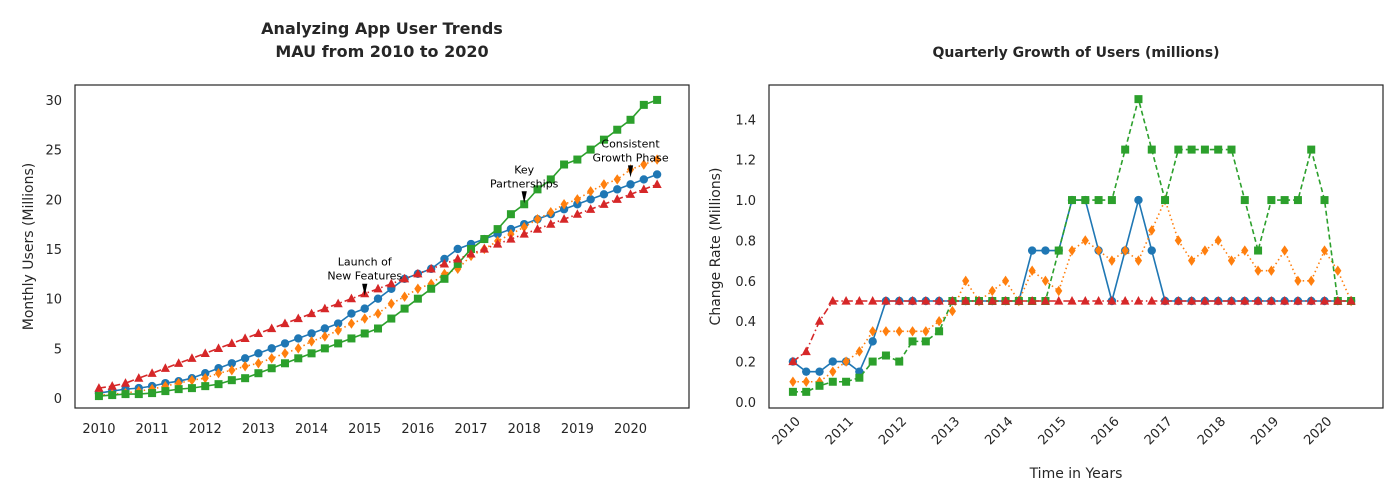  I want to click on x-tick-label: 2010, so click(98, 429).